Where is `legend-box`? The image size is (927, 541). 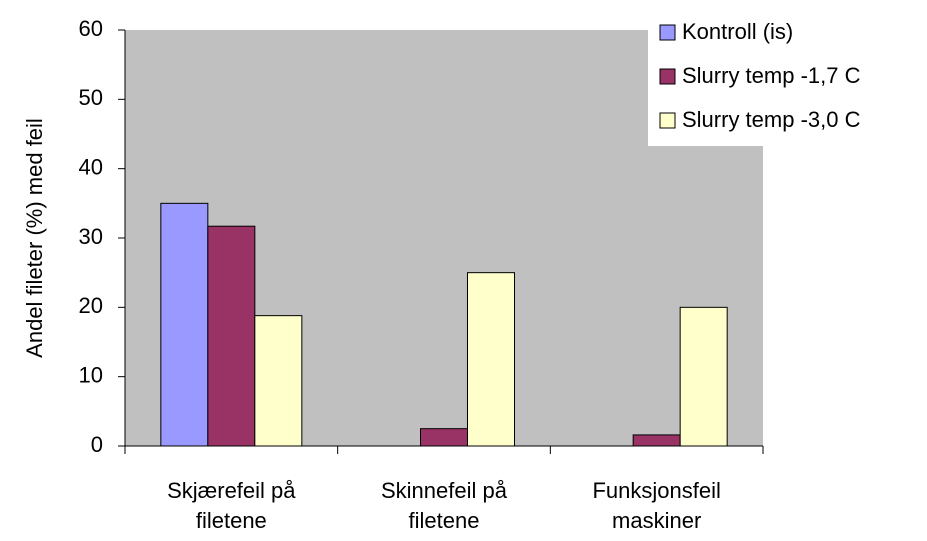 legend-box is located at coordinates (787, 73).